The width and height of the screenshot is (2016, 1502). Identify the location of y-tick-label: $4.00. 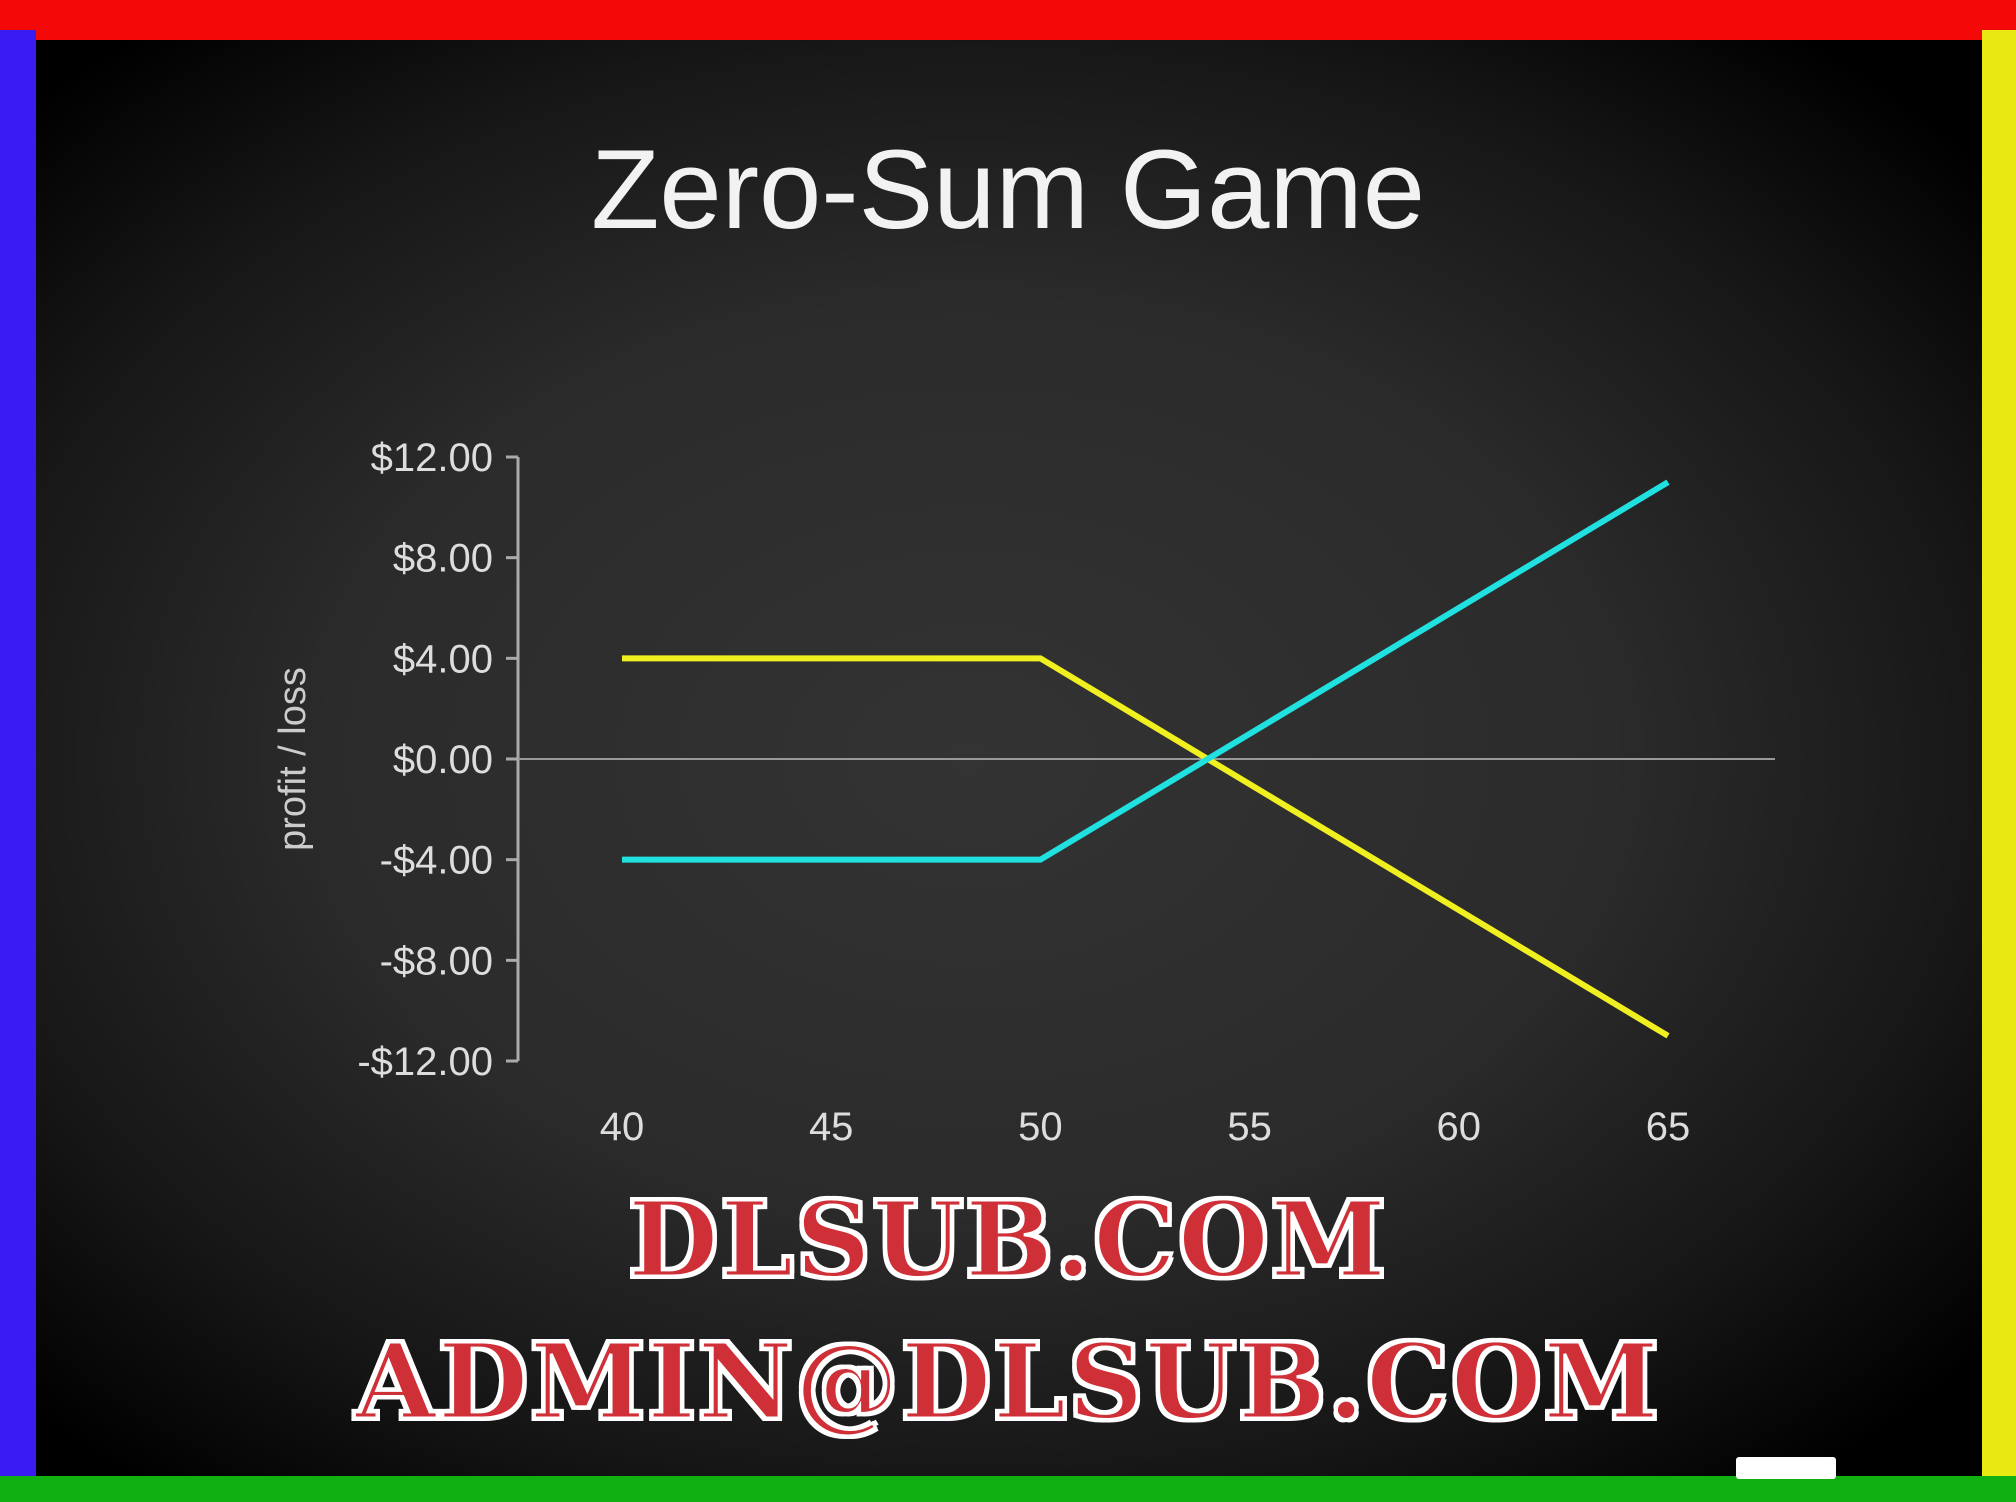
(443, 659).